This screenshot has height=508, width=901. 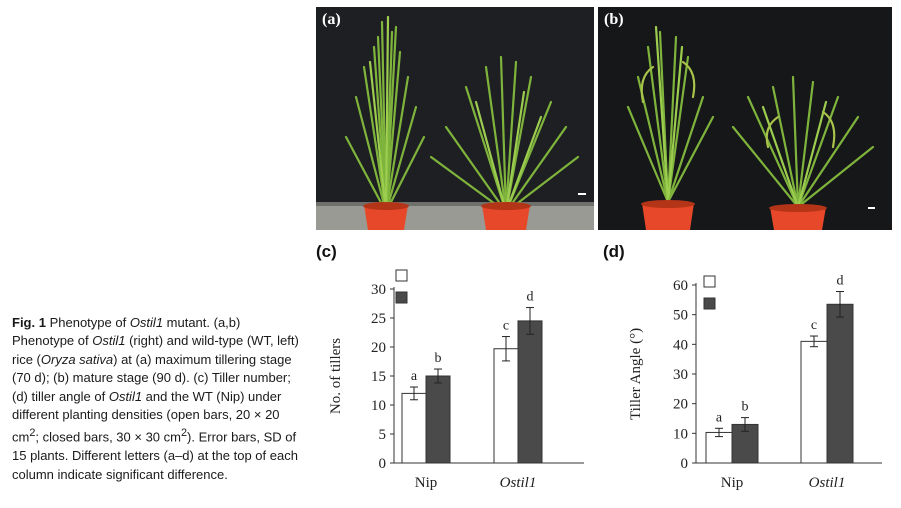 What do you see at coordinates (614, 19) in the screenshot?
I see `panel-label-b: (b)` at bounding box center [614, 19].